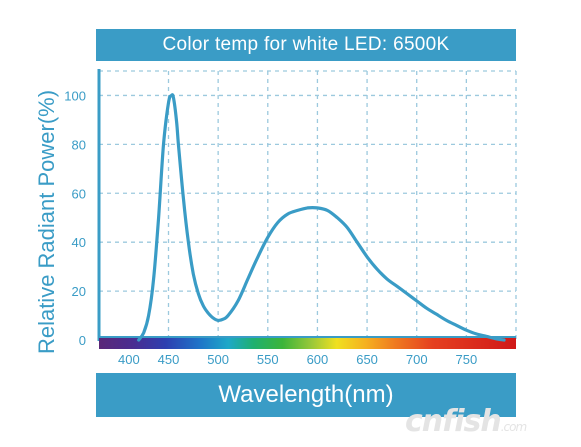  Describe the element at coordinates (307, 343) in the screenshot. I see `spectrum-bar` at that location.